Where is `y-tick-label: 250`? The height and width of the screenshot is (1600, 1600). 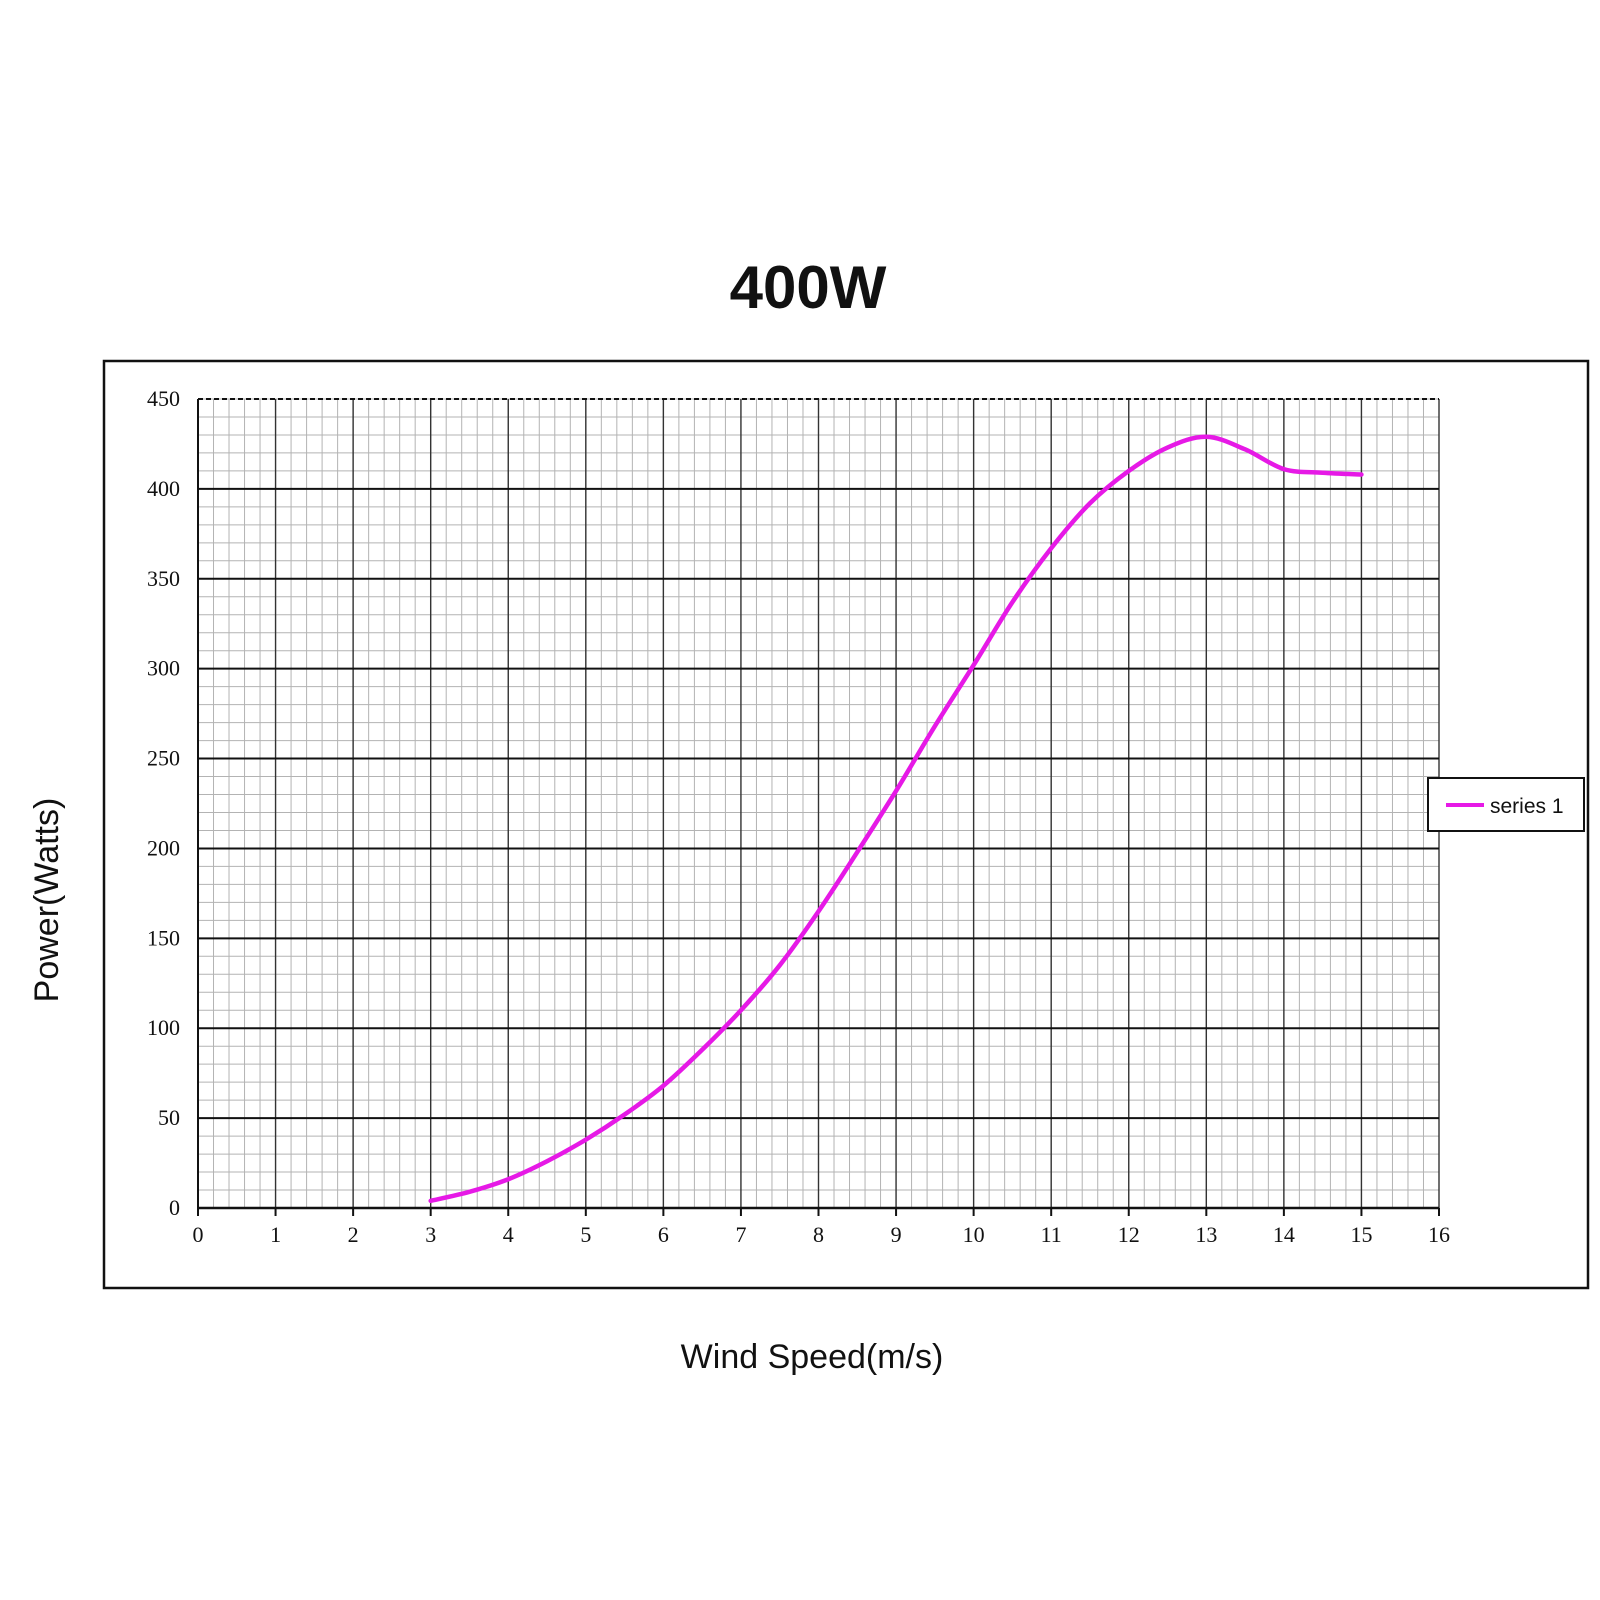
y-tick-label: 250 is located at coordinates (163, 758).